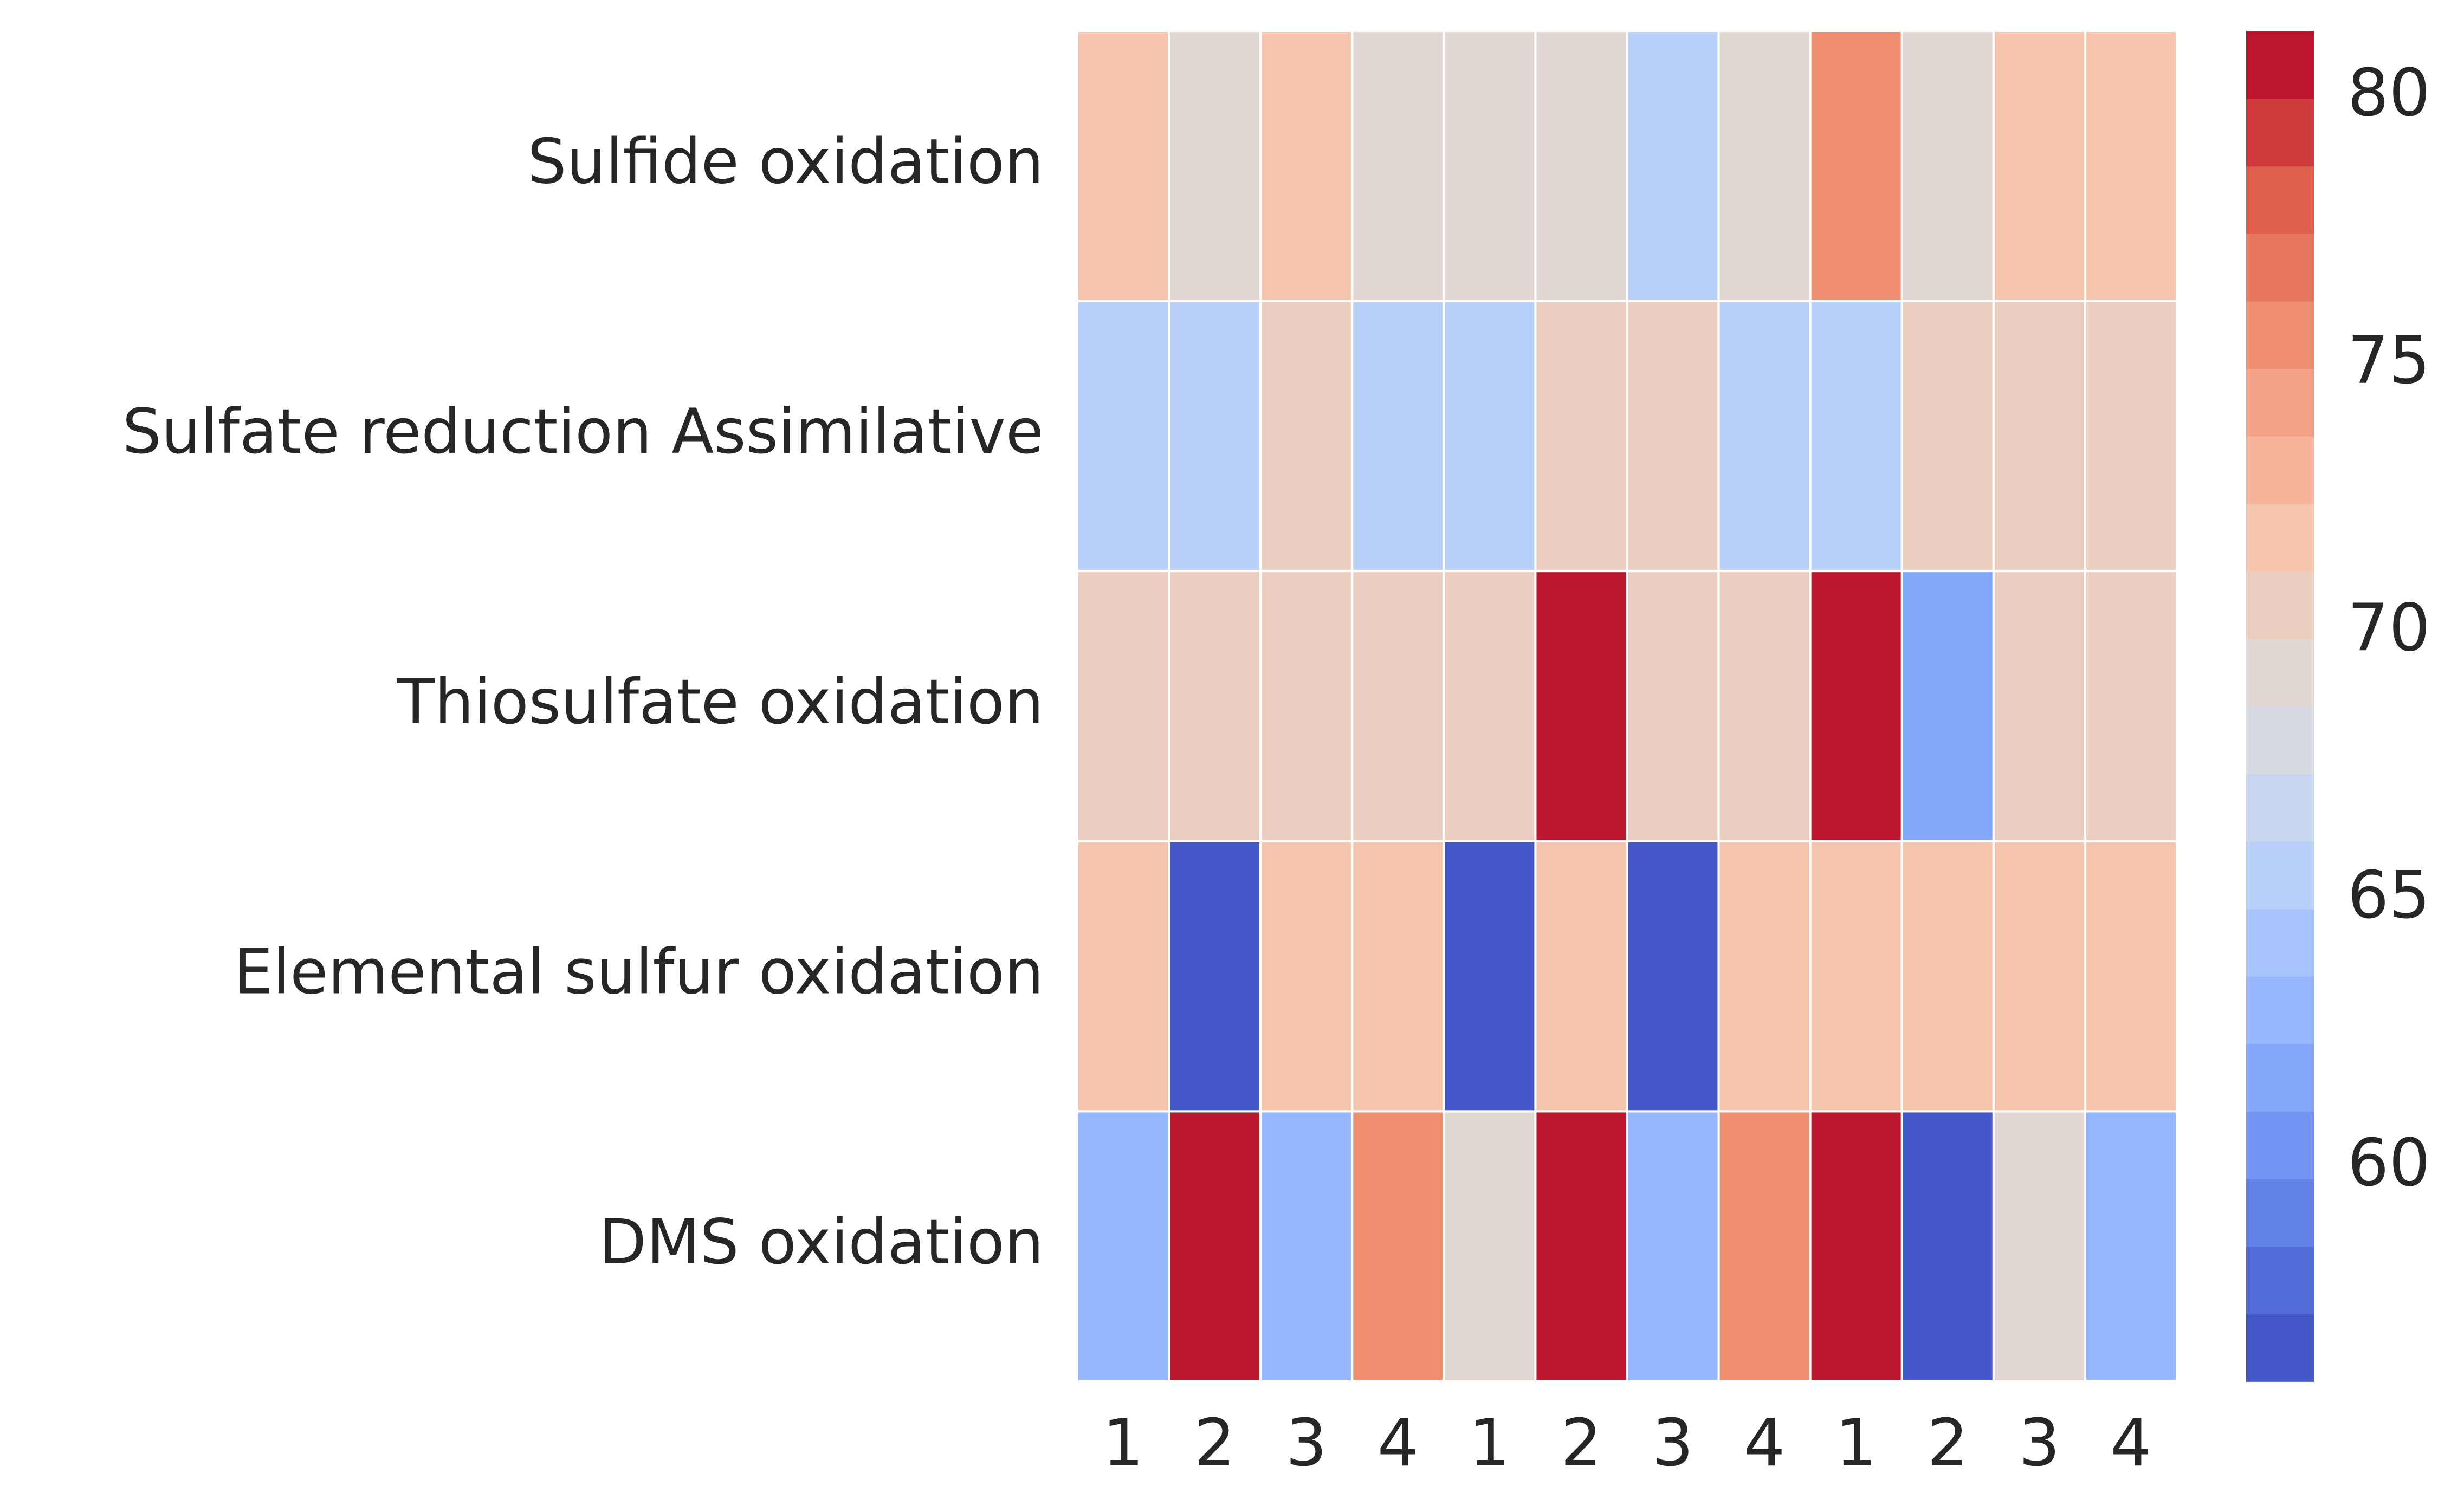  I want to click on colorbar-ticks: 60 65 70 75 80, so click(2388, 629).